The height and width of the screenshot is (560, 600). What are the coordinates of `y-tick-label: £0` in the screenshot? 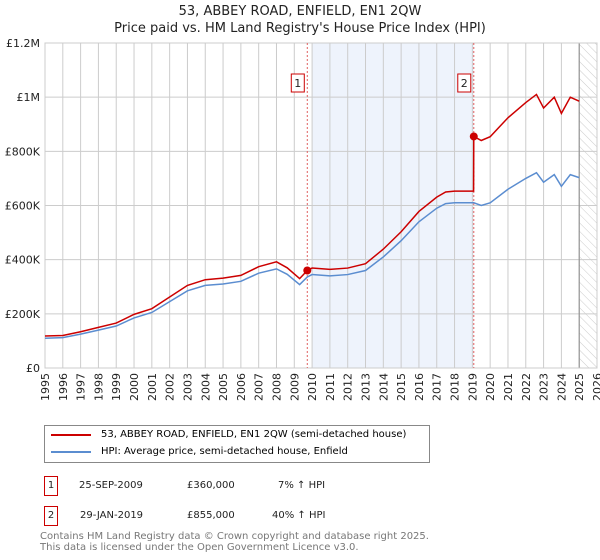 It's located at (33, 368).